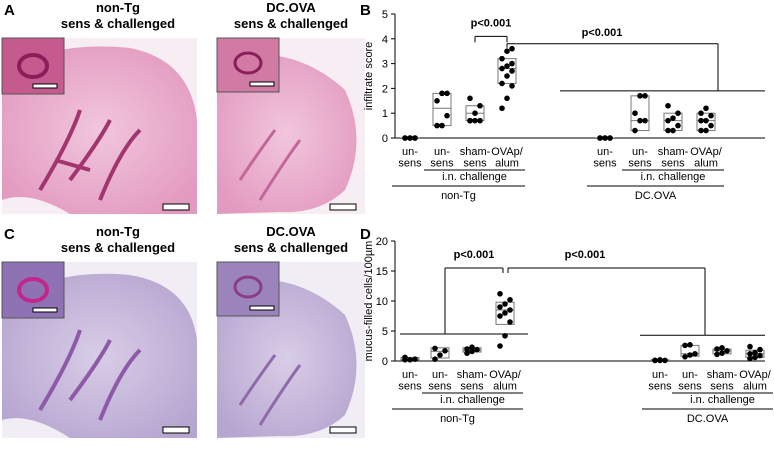 The width and height of the screenshot is (774, 460). Describe the element at coordinates (382, 272) in the screenshot. I see `y-tick-label: 15` at that location.